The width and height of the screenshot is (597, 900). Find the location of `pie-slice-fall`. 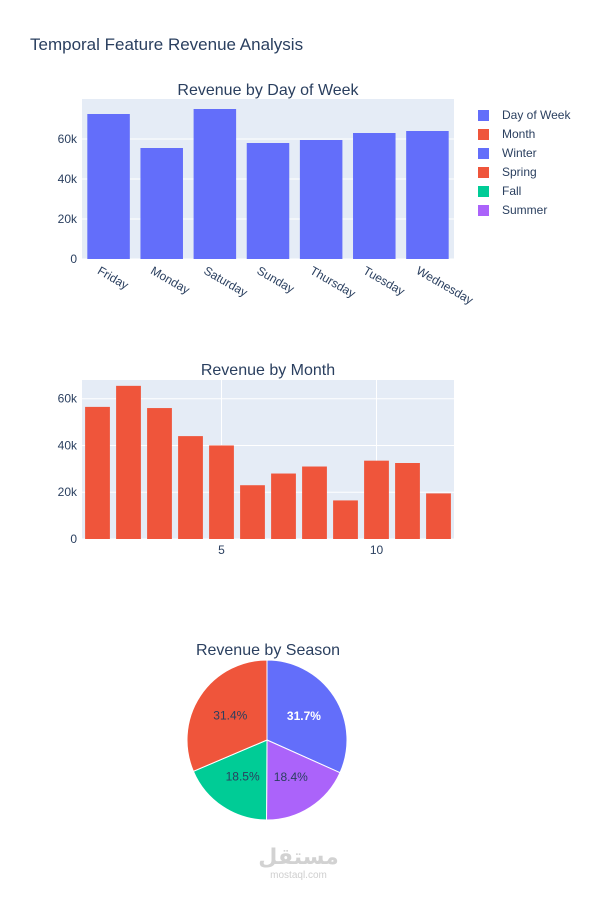

pie-slice-fall is located at coordinates (230, 780).